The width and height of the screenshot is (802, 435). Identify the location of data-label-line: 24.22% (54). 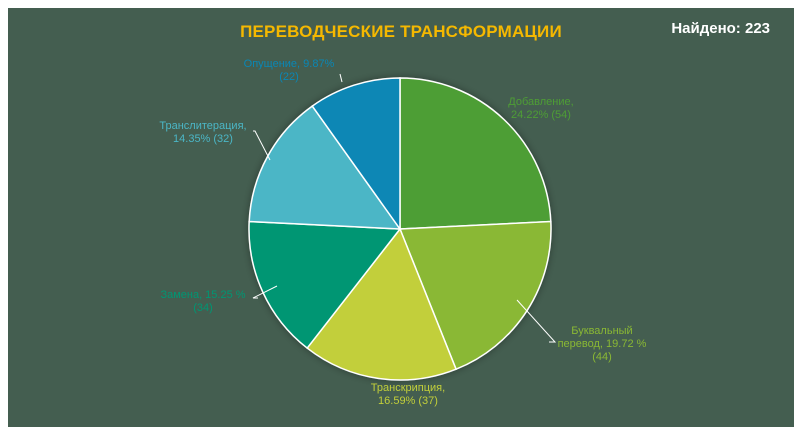
(541, 115).